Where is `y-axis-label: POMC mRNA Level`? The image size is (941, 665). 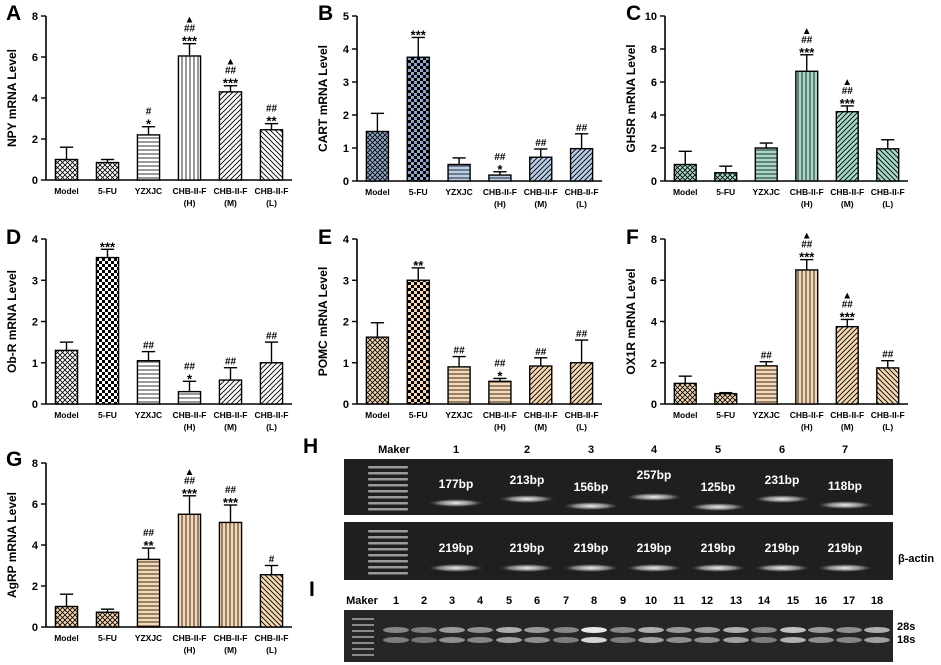 y-axis-label: POMC mRNA Level is located at coordinates (323, 322).